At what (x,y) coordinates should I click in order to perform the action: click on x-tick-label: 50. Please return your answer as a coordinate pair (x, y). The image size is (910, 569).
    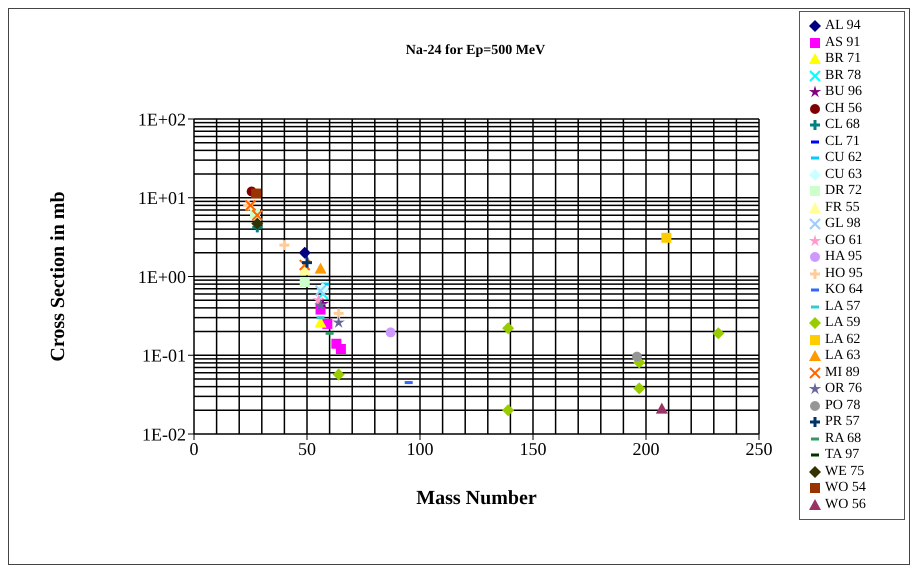
    Looking at the image, I should click on (307, 448).